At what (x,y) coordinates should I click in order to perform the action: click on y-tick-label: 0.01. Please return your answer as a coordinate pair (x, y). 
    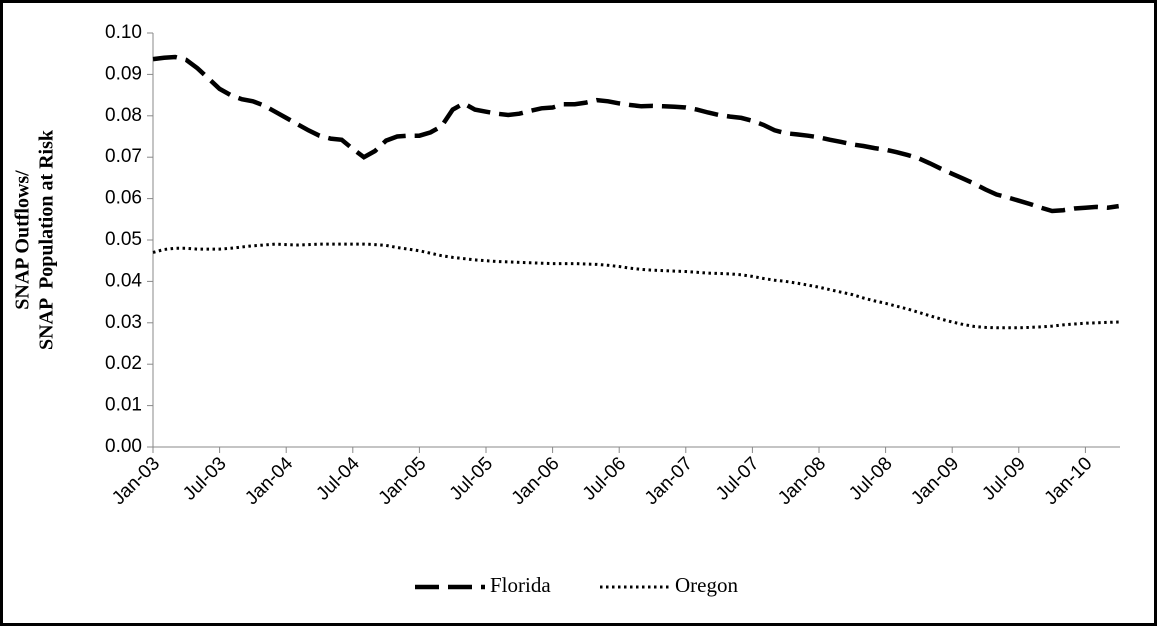
    Looking at the image, I should click on (123, 405).